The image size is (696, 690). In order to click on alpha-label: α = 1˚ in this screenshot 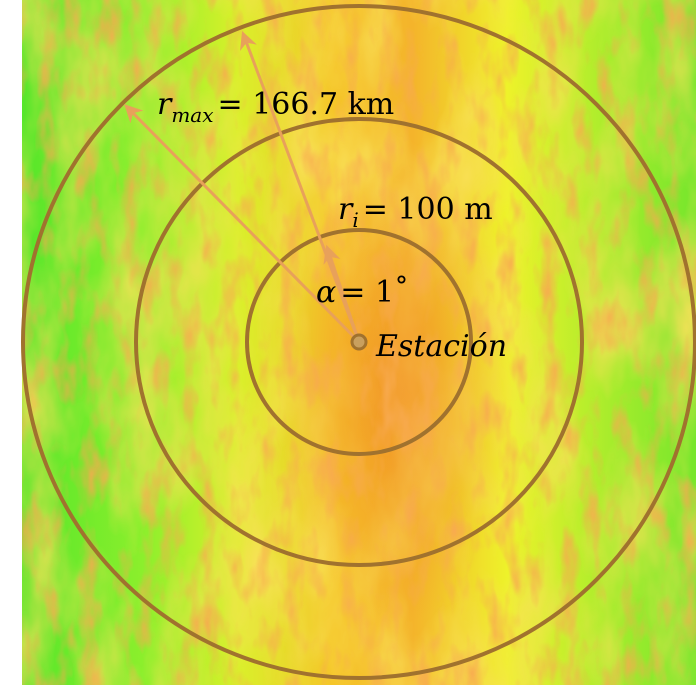, I will do `click(362, 292)`.